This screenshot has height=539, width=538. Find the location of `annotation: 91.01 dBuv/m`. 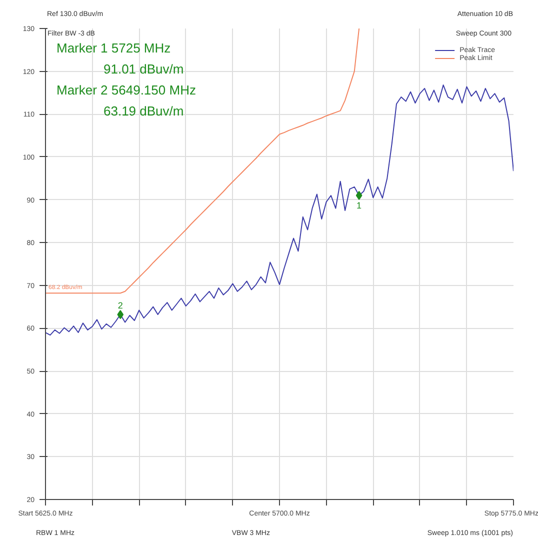

annotation: 91.01 dBuv/m is located at coordinates (144, 69).